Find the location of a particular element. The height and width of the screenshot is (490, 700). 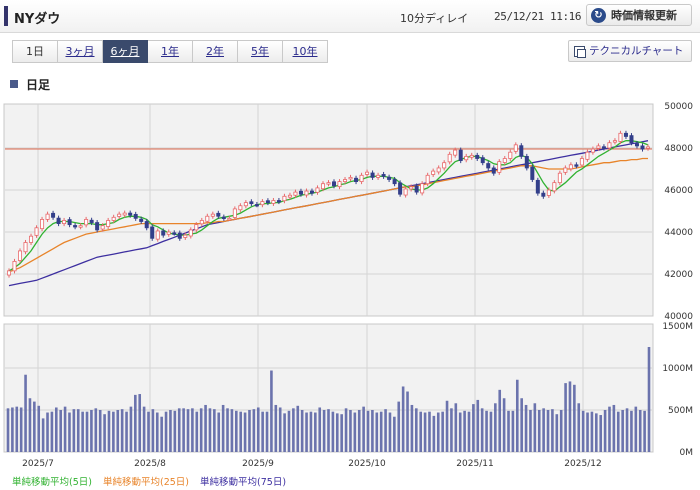

volume-tick-label: 0M is located at coordinates (687, 453).